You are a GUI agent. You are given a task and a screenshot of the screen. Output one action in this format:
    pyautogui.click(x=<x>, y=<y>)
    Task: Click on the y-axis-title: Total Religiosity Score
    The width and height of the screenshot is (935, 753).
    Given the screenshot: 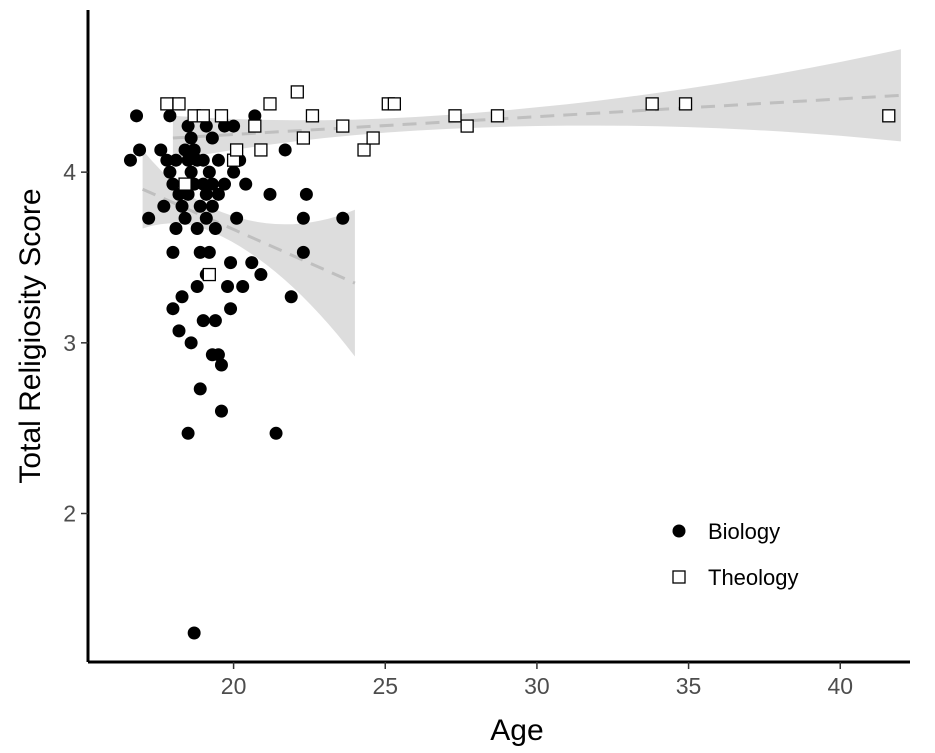 What is the action you would take?
    pyautogui.click(x=30, y=335)
    